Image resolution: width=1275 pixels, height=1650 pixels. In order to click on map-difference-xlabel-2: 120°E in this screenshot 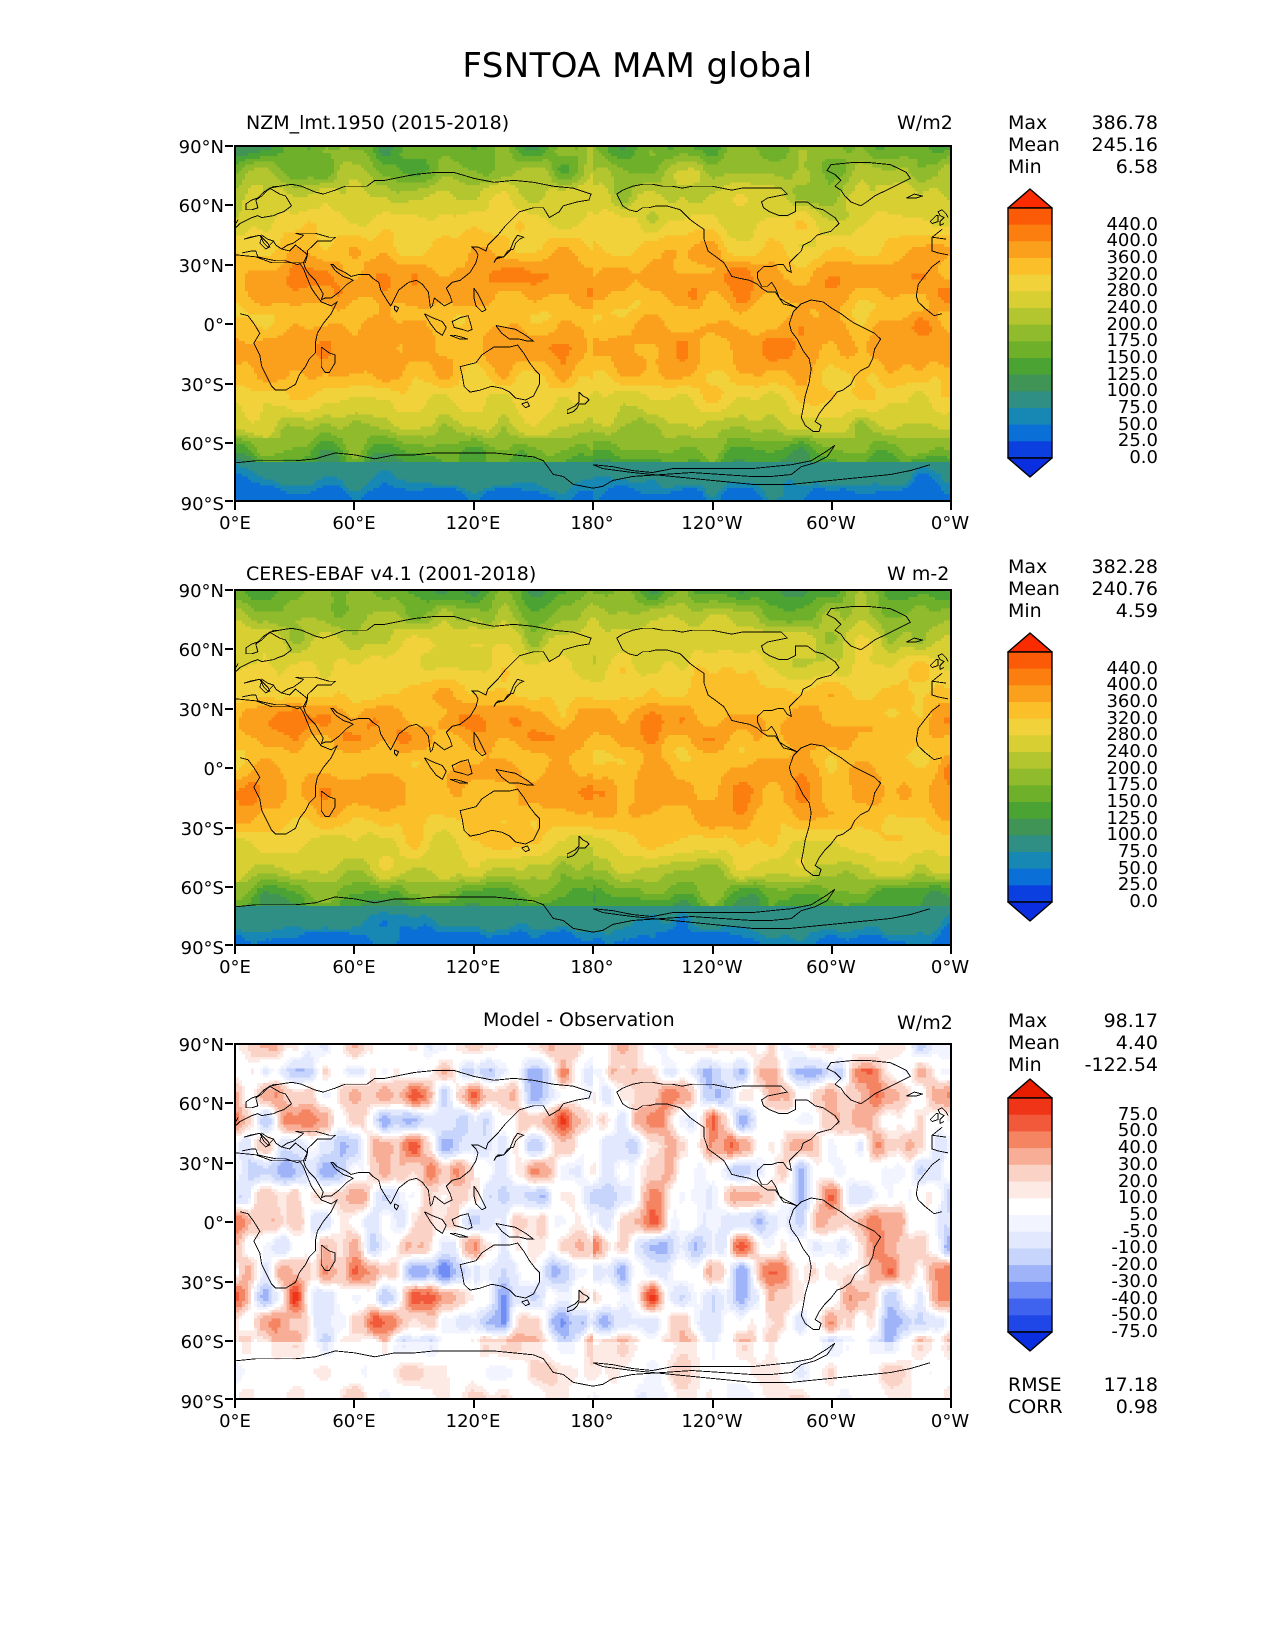, I will do `click(473, 1421)`.